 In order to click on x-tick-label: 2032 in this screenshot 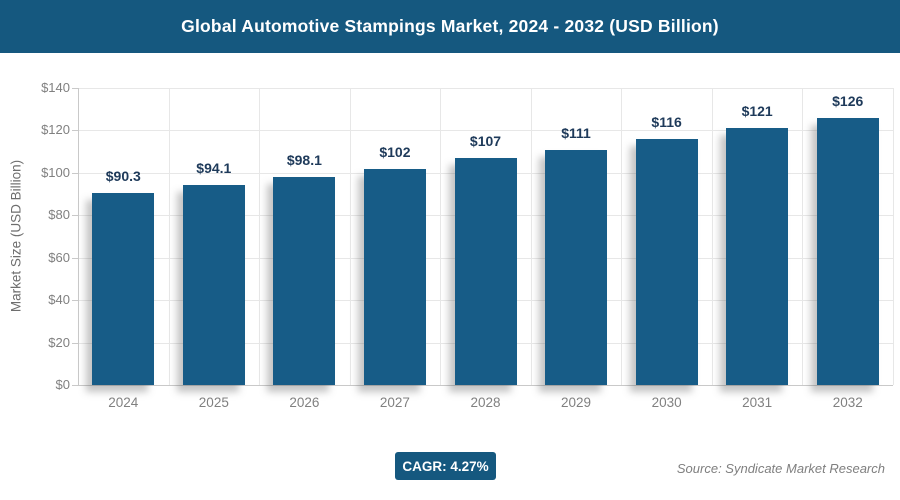, I will do `click(847, 402)`.